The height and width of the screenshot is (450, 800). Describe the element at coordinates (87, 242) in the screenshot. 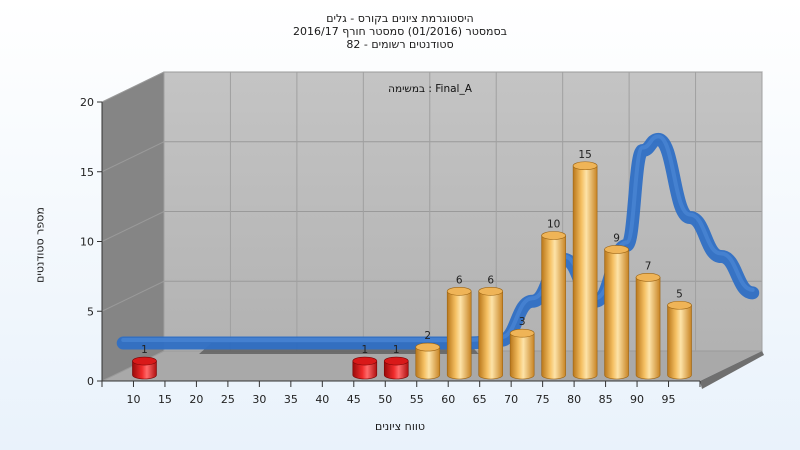

I see `y-tick-label: 10` at that location.